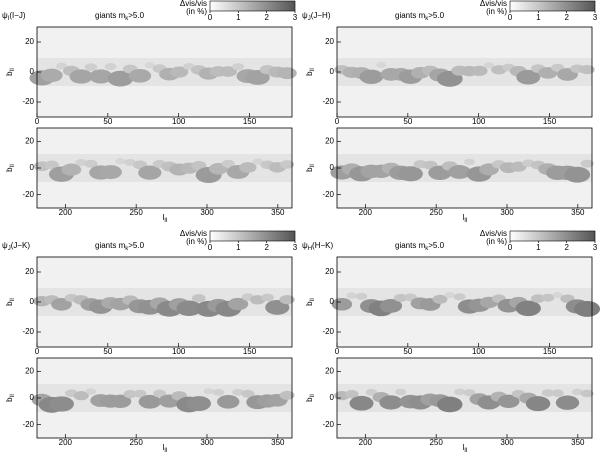 The width and height of the screenshot is (600, 458). What do you see at coordinates (479, 351) in the screenshot?
I see `x-tick-label: 100` at bounding box center [479, 351].